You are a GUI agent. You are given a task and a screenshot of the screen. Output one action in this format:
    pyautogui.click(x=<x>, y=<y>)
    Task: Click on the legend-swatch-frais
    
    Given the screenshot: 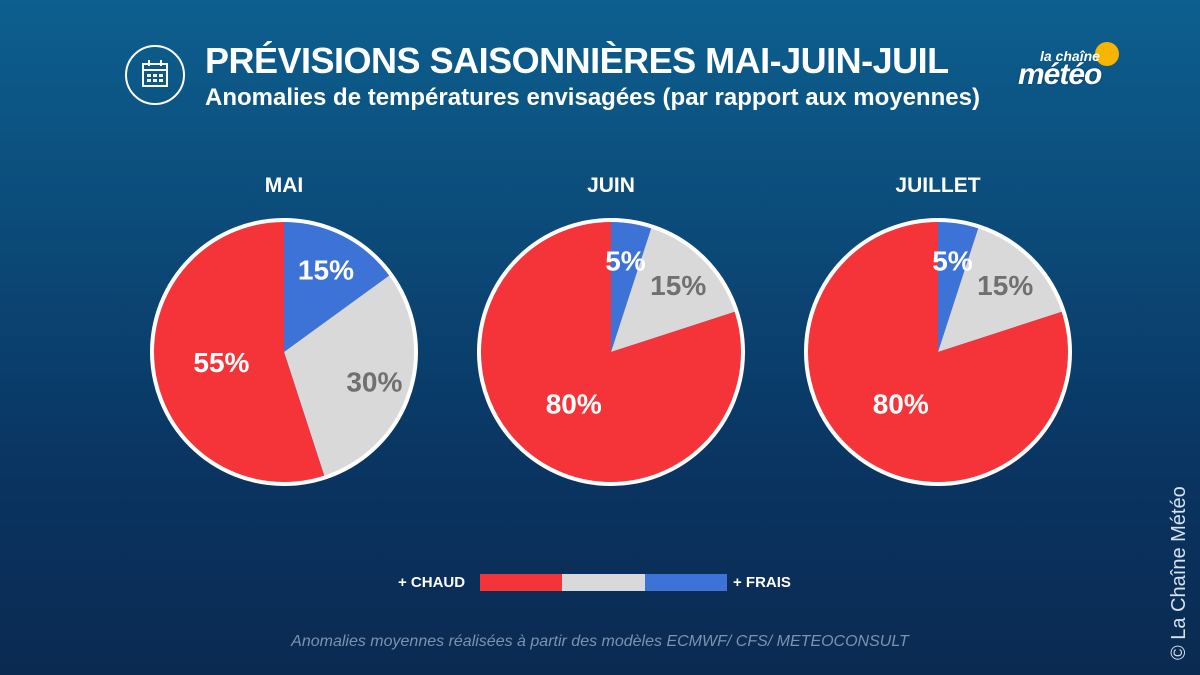 What is the action you would take?
    pyautogui.click(x=685, y=582)
    